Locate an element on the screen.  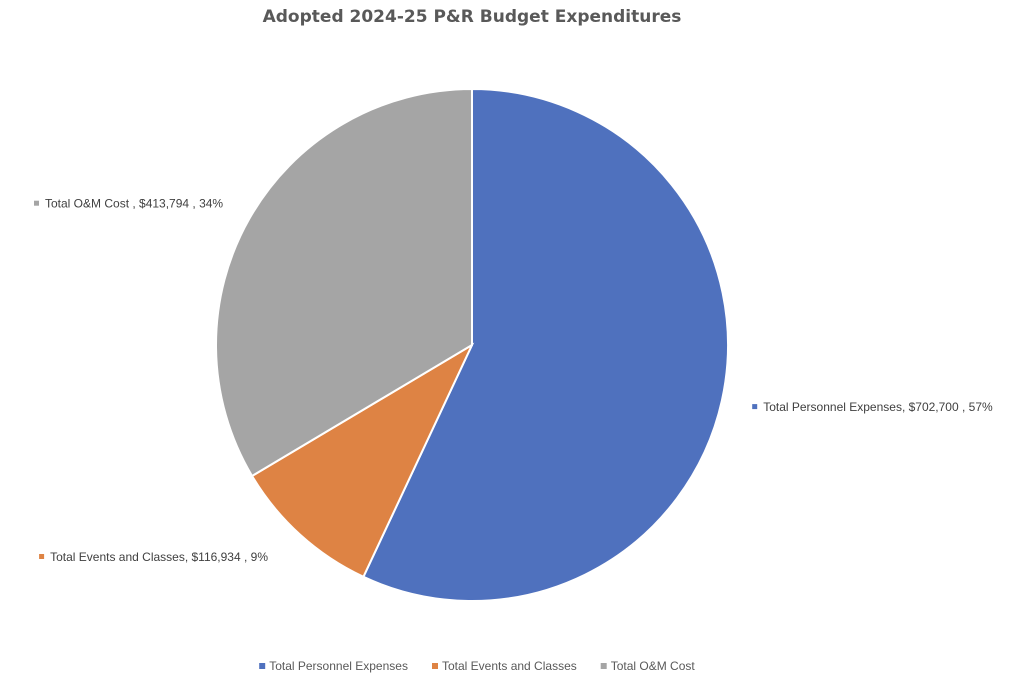
data-label-text-0: Total Personnel Expenses, $702,700 , 57% is located at coordinates (878, 407).